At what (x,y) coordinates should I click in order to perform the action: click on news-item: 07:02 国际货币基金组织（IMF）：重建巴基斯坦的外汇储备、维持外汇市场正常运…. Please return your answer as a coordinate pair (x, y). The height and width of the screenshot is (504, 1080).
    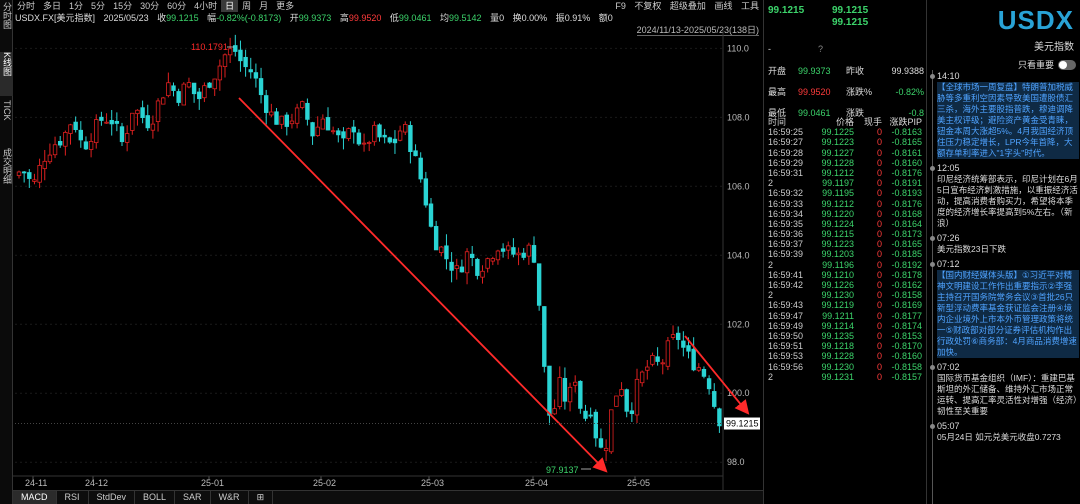
    Looking at the image, I should click on (1003, 391).